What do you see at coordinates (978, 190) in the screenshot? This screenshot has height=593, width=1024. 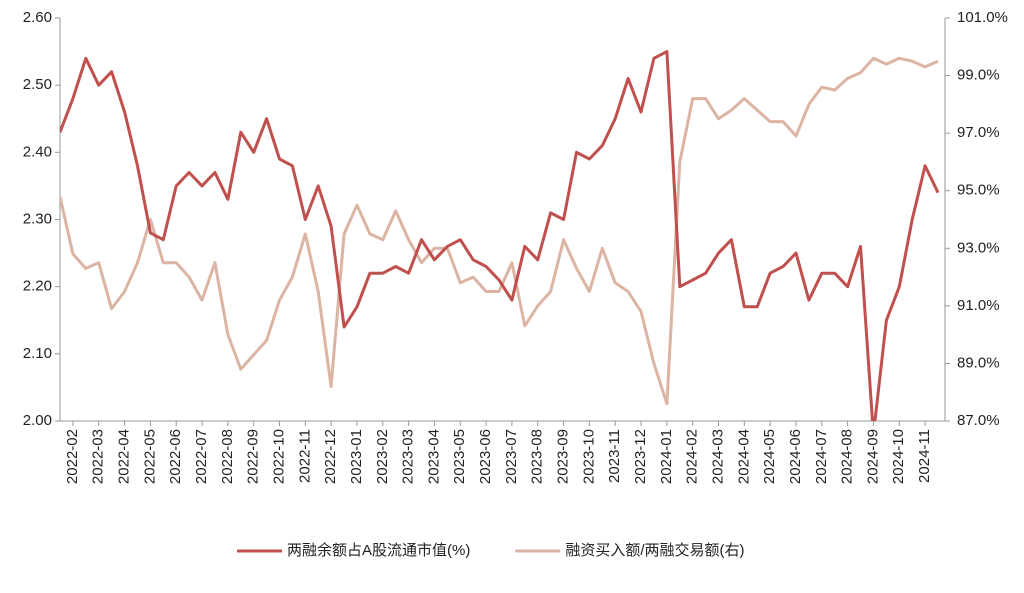 I see `y2-tick-label: 95.0%` at bounding box center [978, 190].